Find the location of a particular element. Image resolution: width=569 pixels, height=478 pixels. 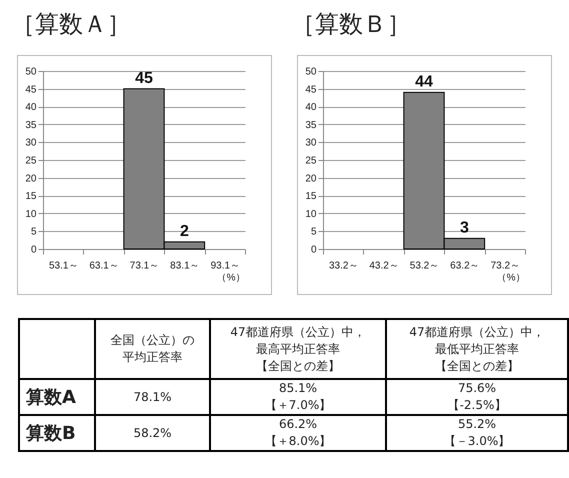

chart-title: ［算数Ｂ］ is located at coordinates (351, 24).